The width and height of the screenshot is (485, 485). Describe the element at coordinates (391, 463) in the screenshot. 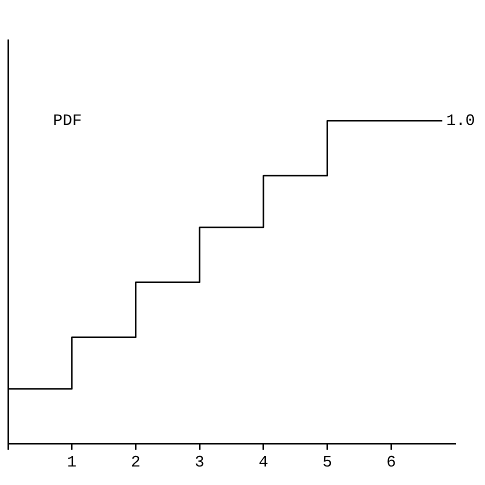

I see `x-tick-label: 6` at that location.